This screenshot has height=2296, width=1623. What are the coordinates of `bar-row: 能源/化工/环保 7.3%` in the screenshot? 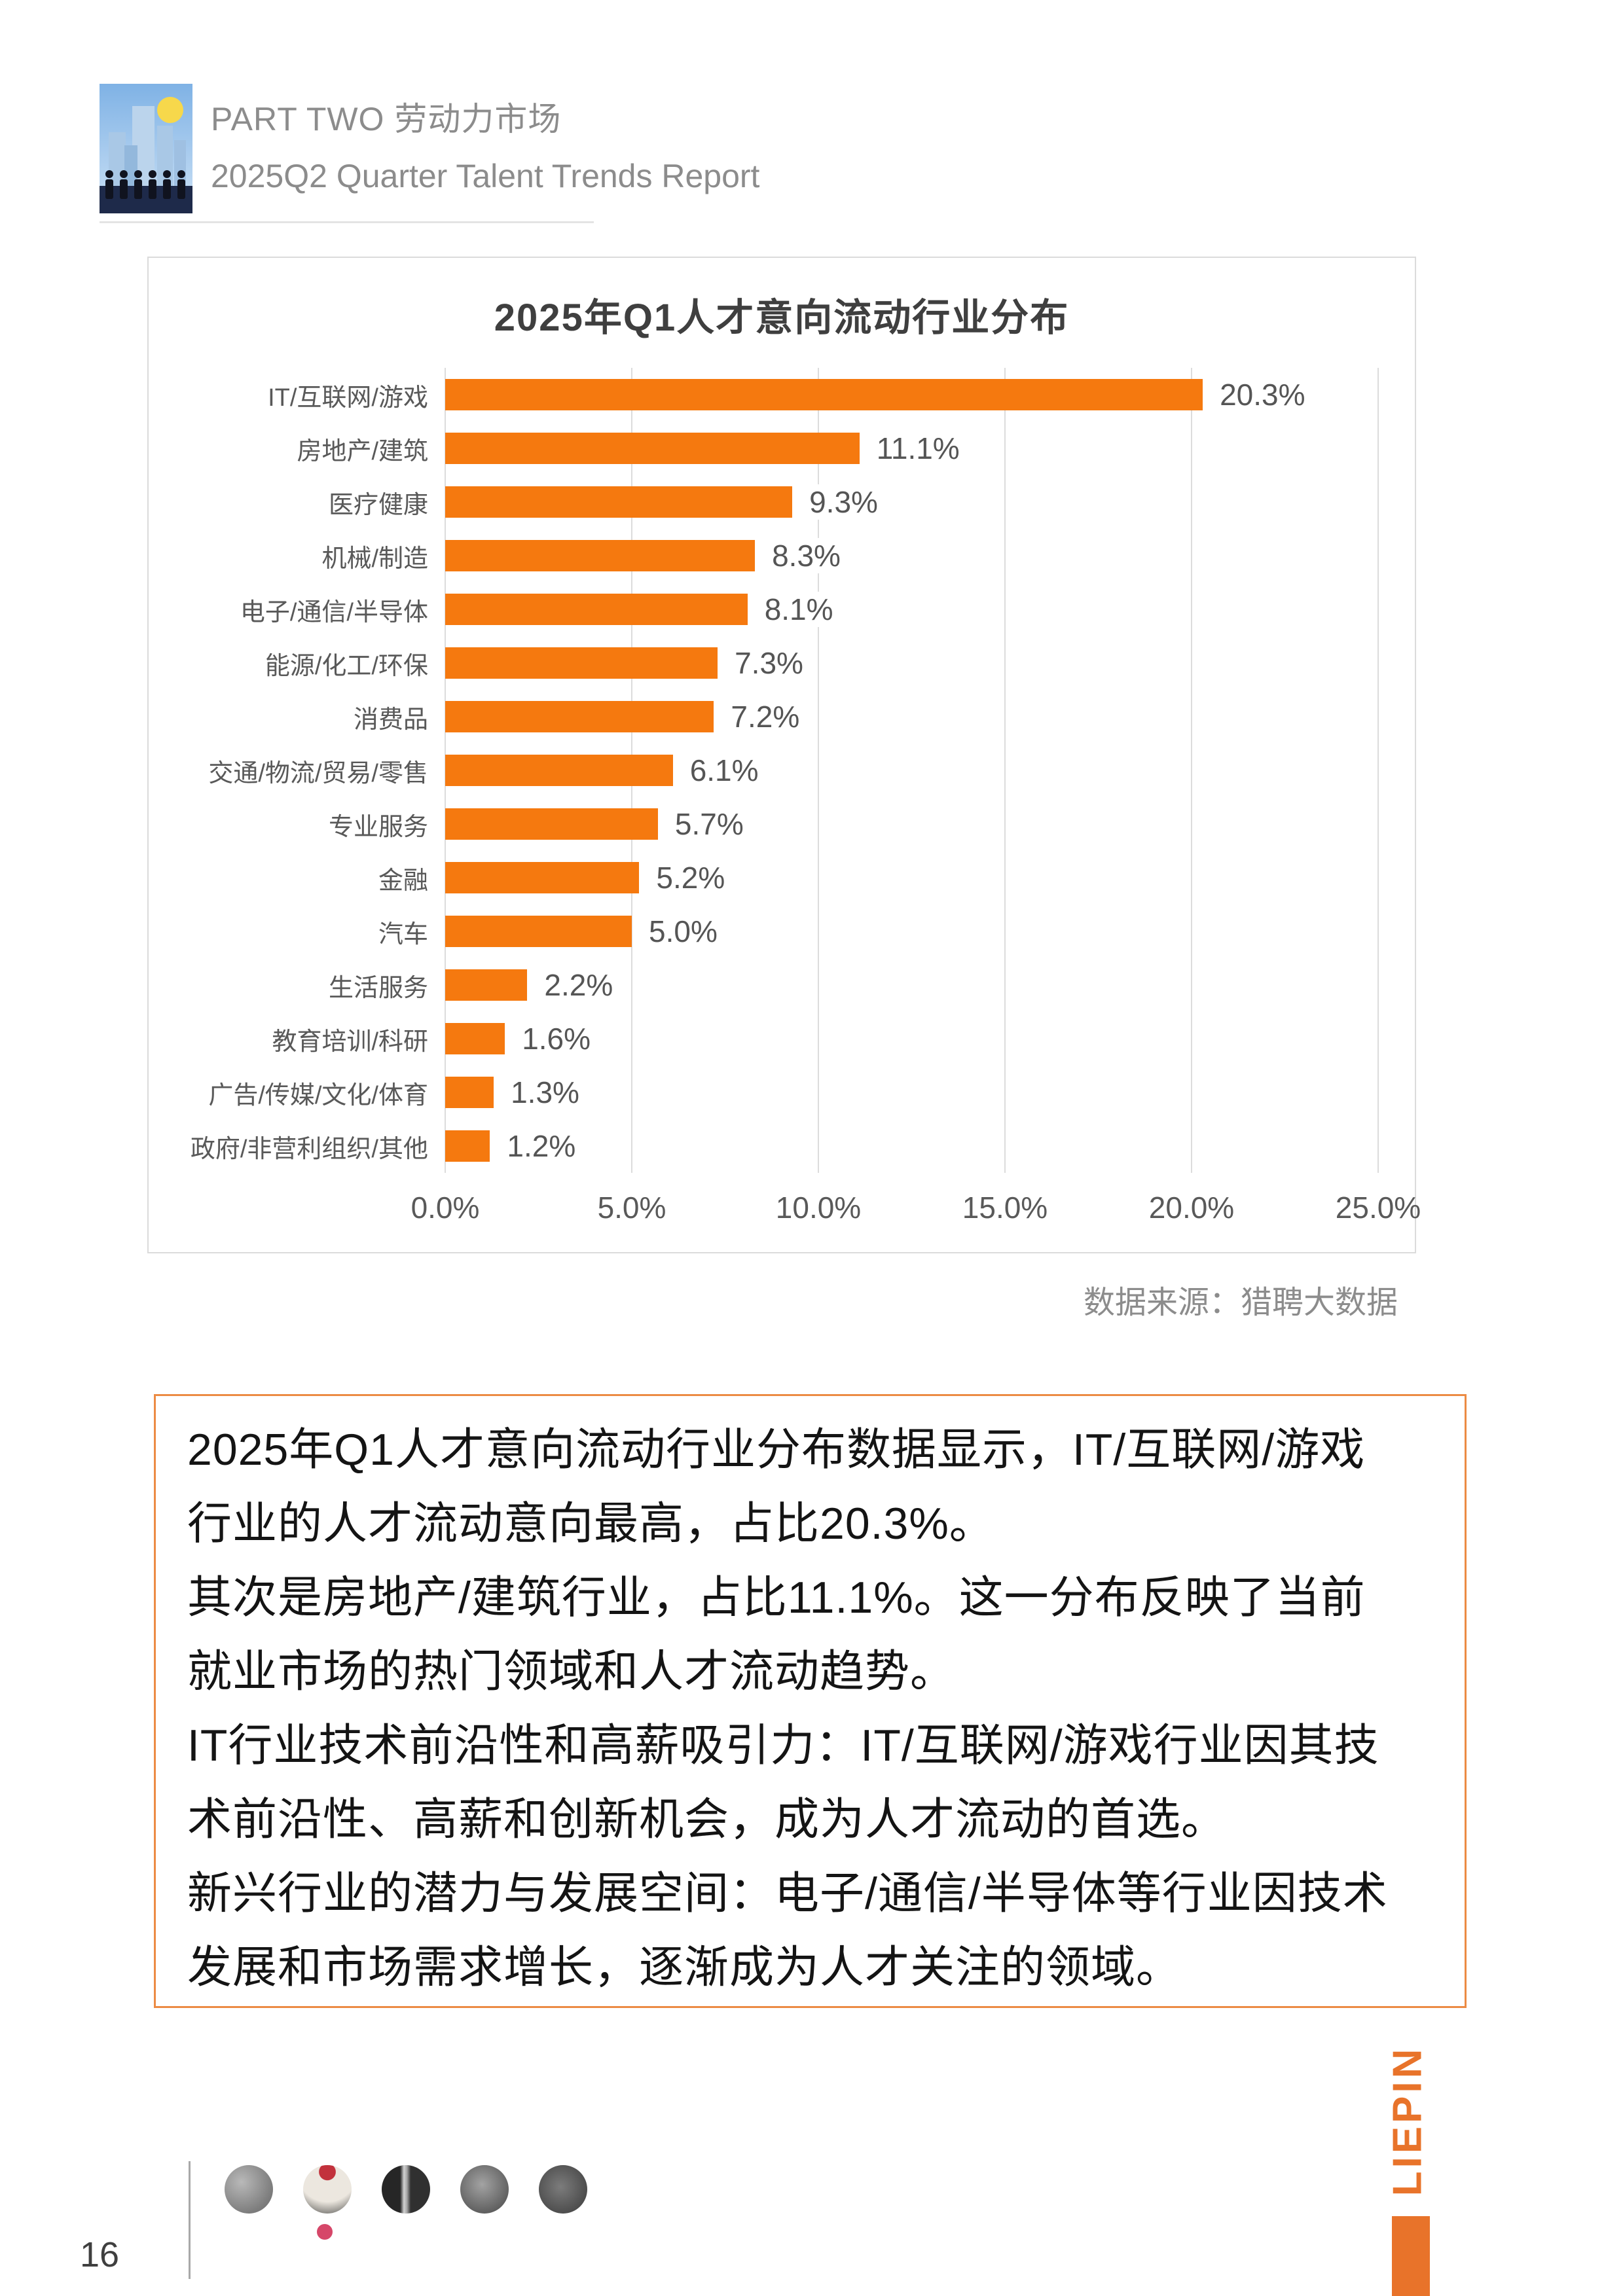 It's located at (782, 663).